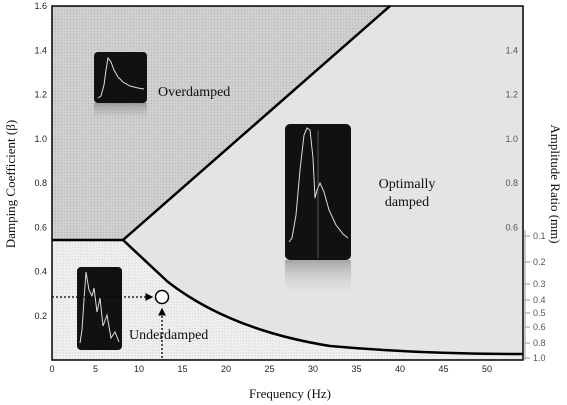 The image size is (567, 405). I want to click on y-axis-right-title: Amplitude Ratio (mm), so click(555, 183).